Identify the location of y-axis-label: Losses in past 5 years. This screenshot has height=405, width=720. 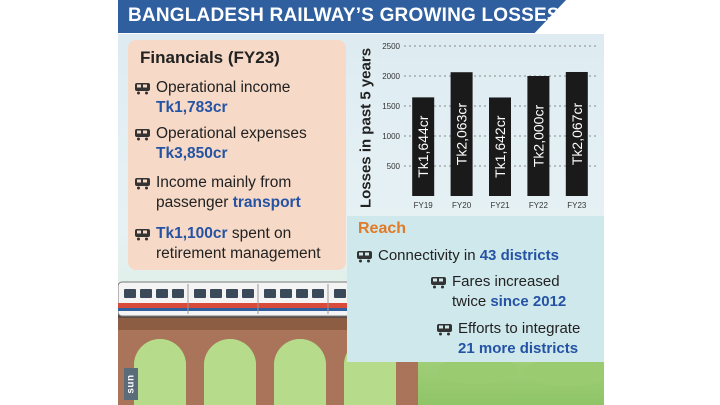
(366, 128).